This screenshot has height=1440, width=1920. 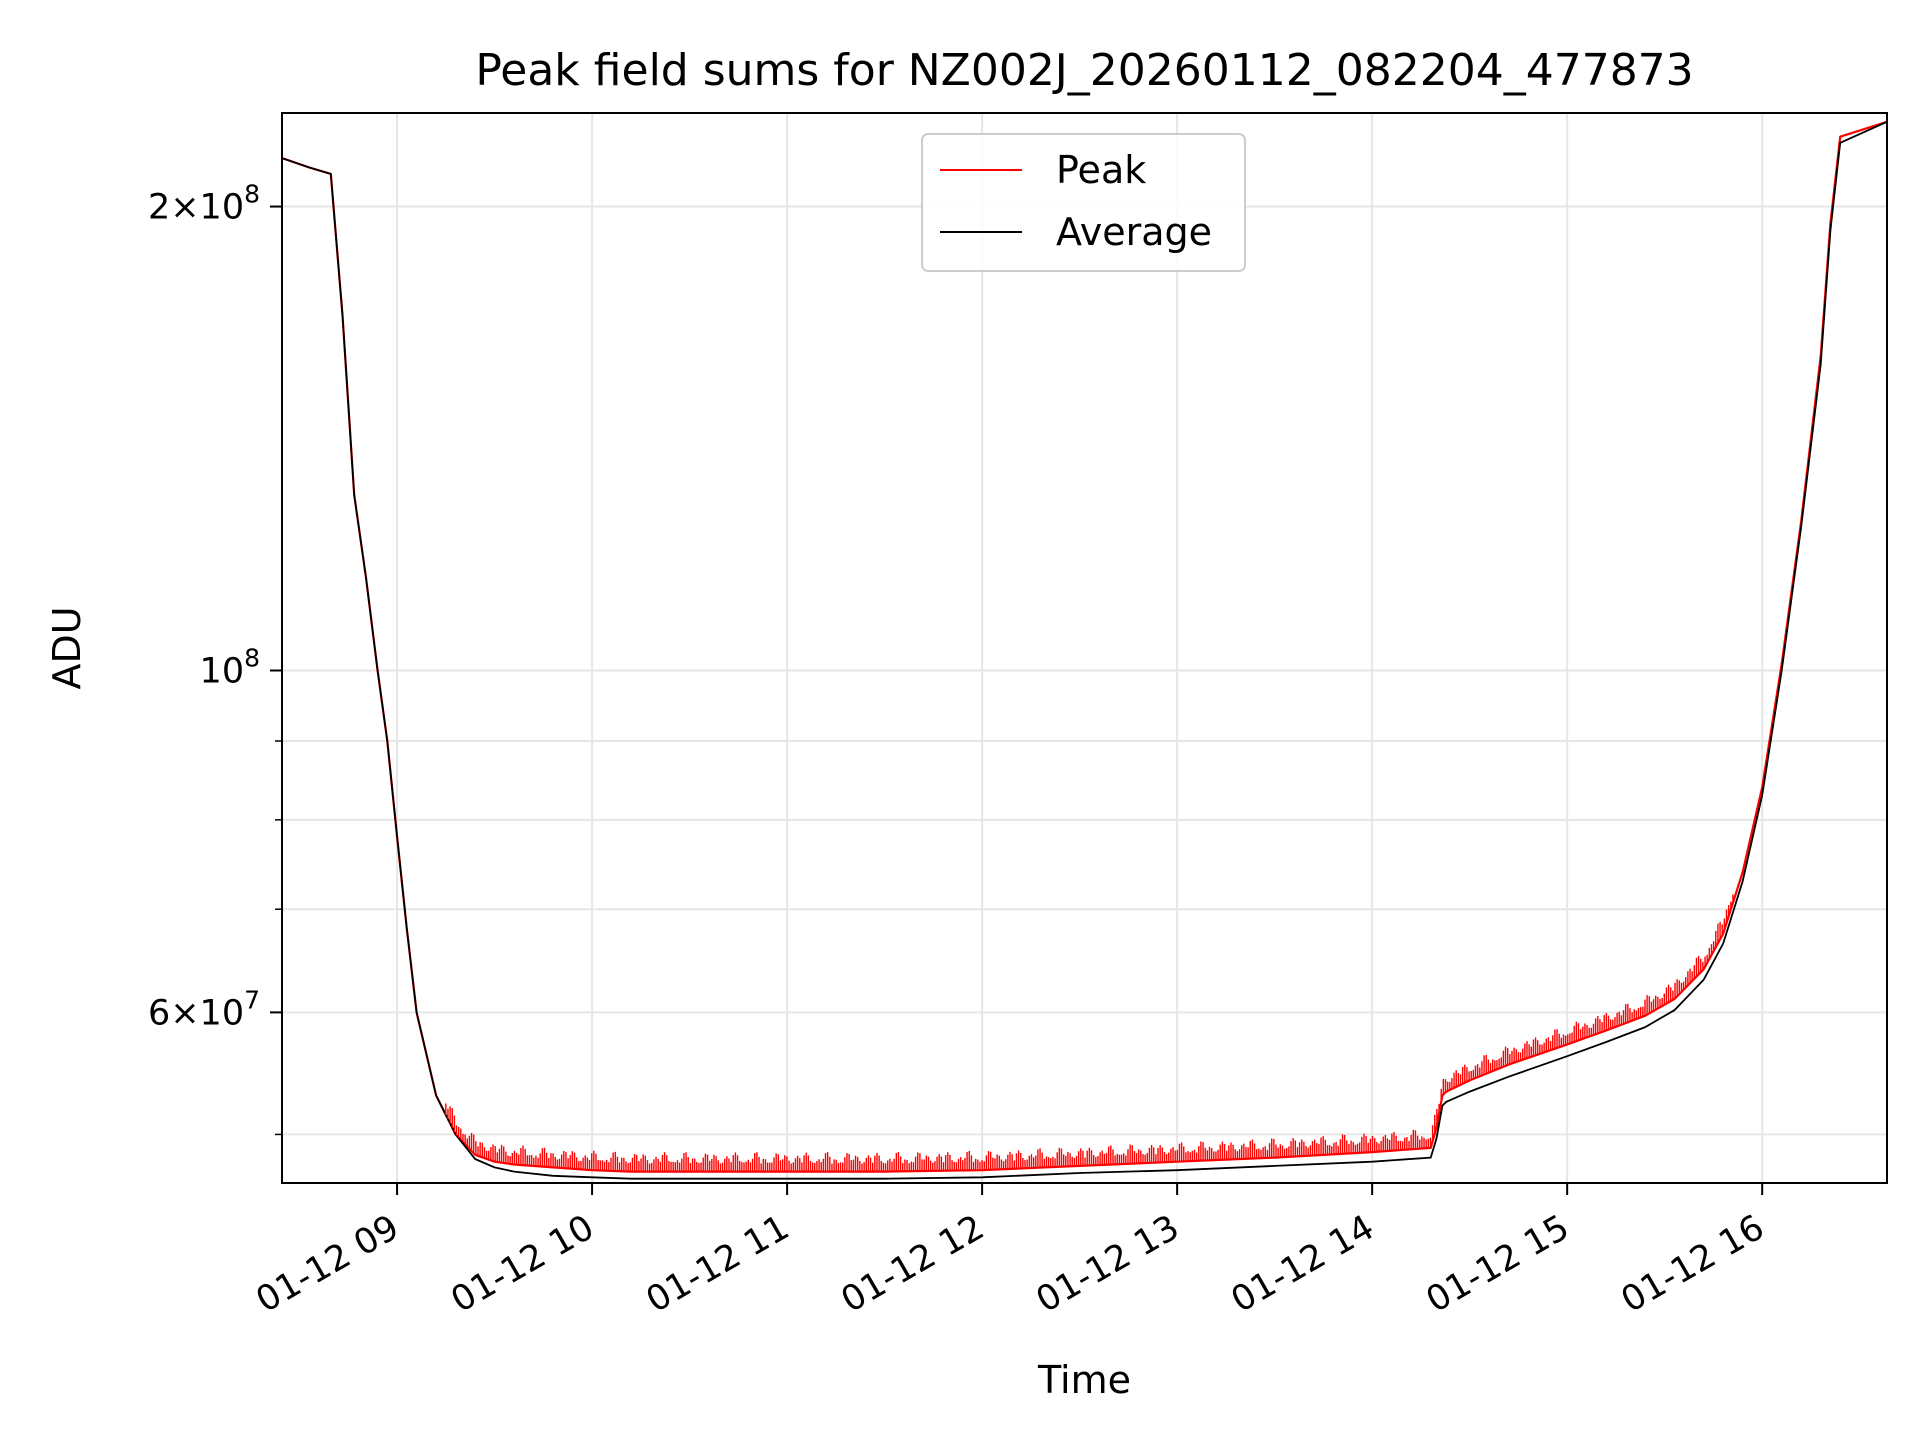 I want to click on legend-label-peak: Peak, so click(x=1101, y=170).